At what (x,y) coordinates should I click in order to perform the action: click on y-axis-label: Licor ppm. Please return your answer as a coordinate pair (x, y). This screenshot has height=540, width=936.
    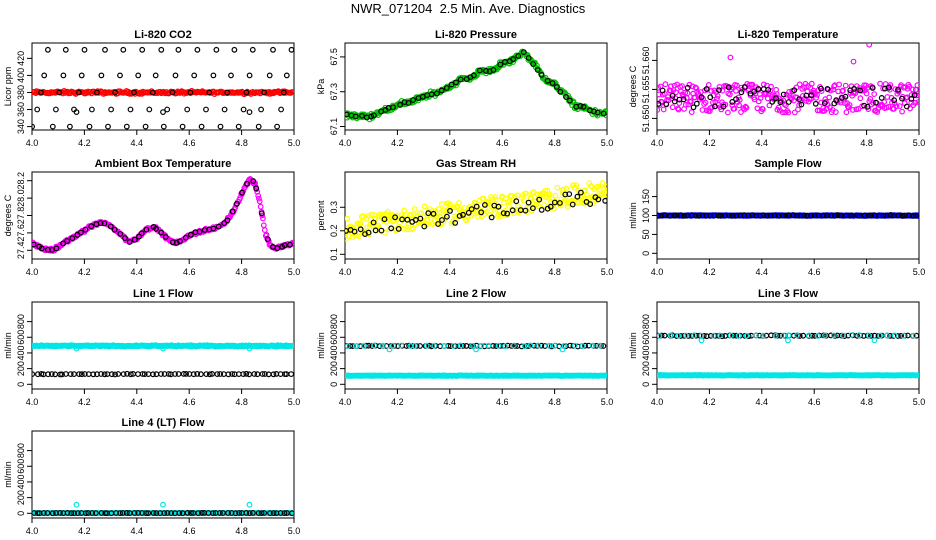
    Looking at the image, I should click on (8, 87).